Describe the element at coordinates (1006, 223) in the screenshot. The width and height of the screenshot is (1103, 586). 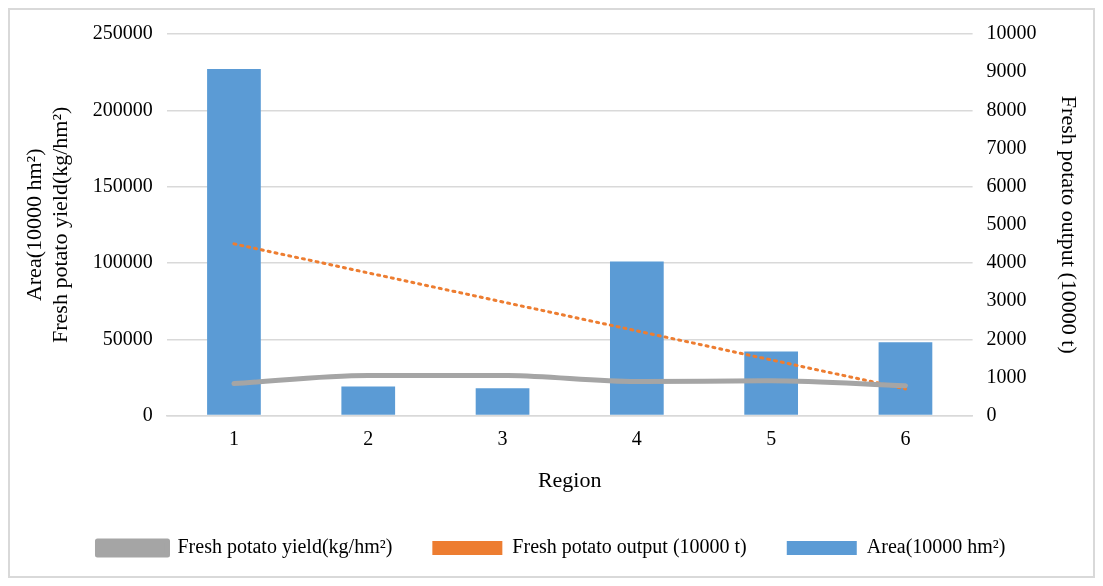
I see `y2-tick-label: 5000` at that location.